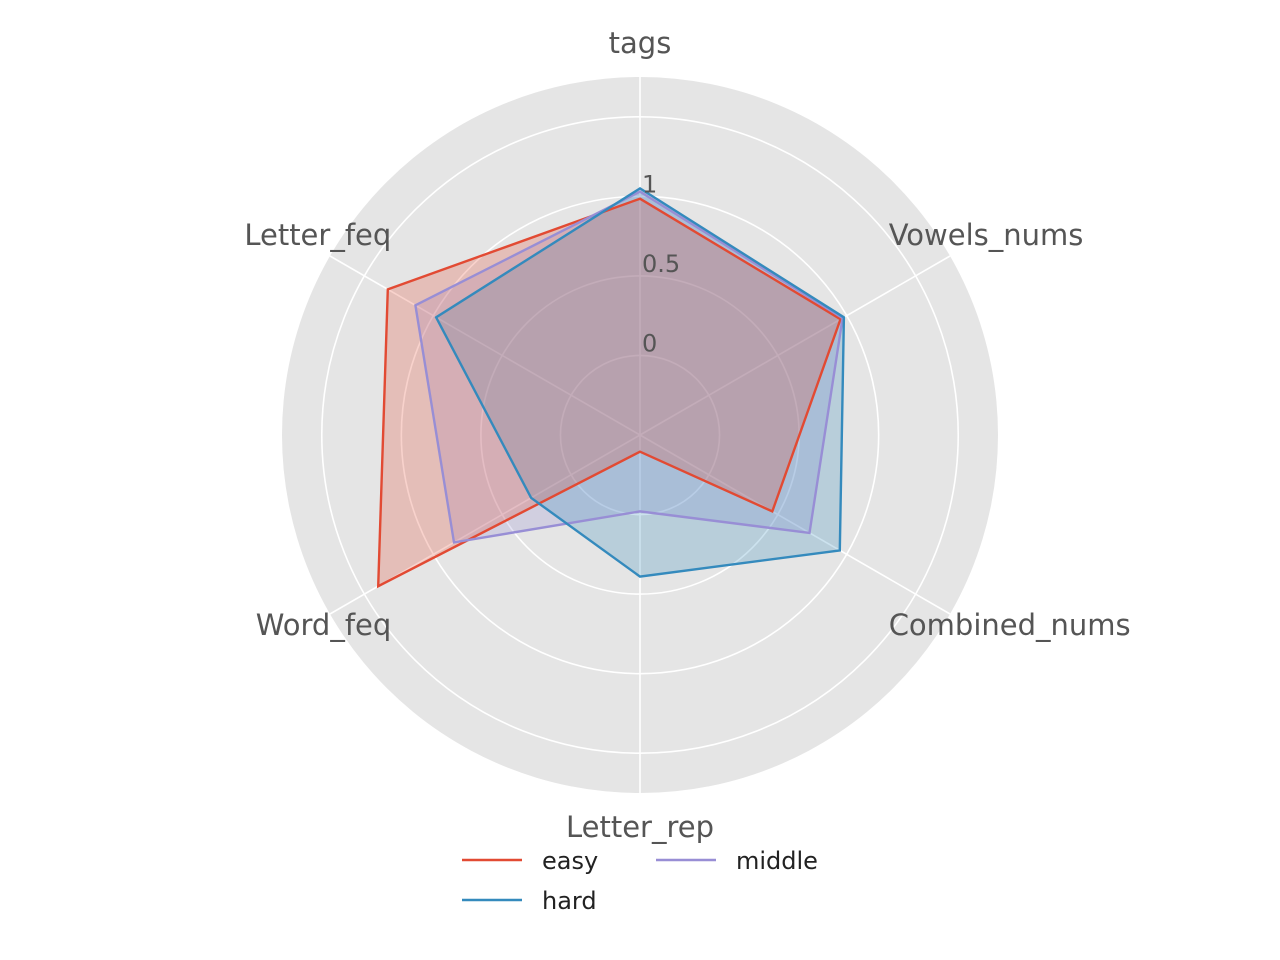 This screenshot has width=1280, height=960. Describe the element at coordinates (777, 861) in the screenshot. I see `legend-label-middle: middle` at that location.